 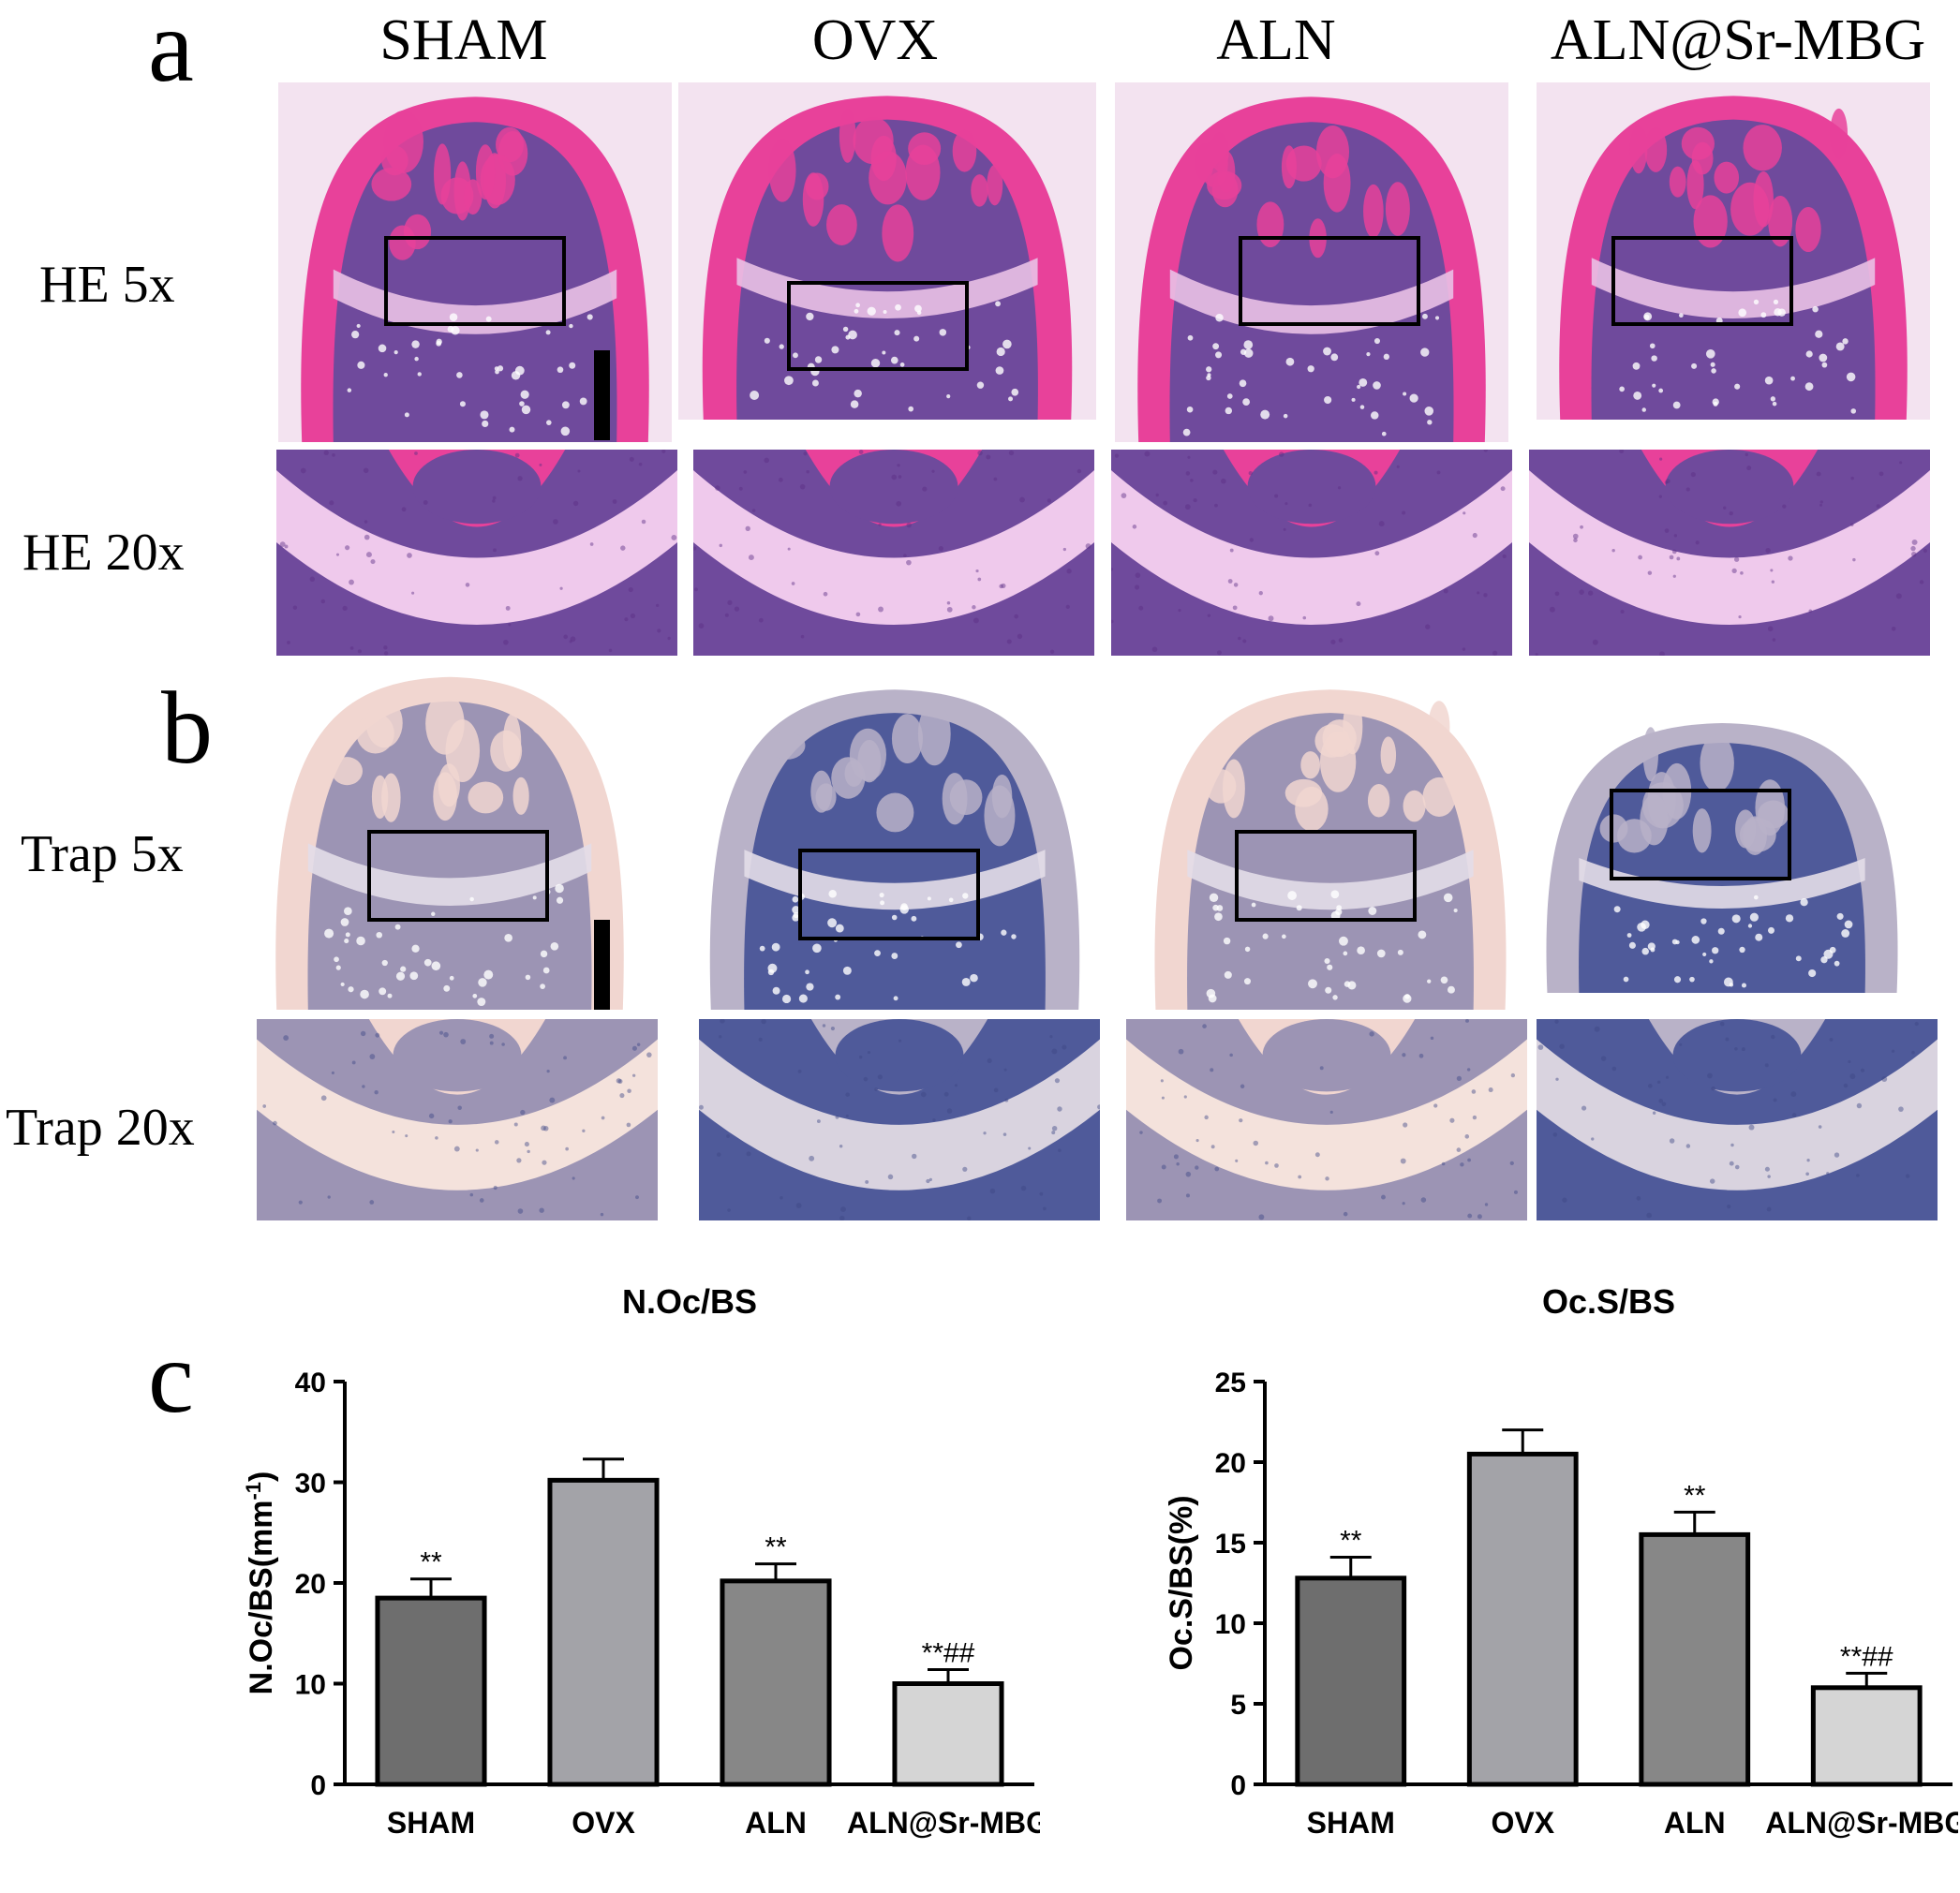 What do you see at coordinates (1702, 281) in the screenshot?
I see `roi-box-he-5x-aln-sr-mbg` at bounding box center [1702, 281].